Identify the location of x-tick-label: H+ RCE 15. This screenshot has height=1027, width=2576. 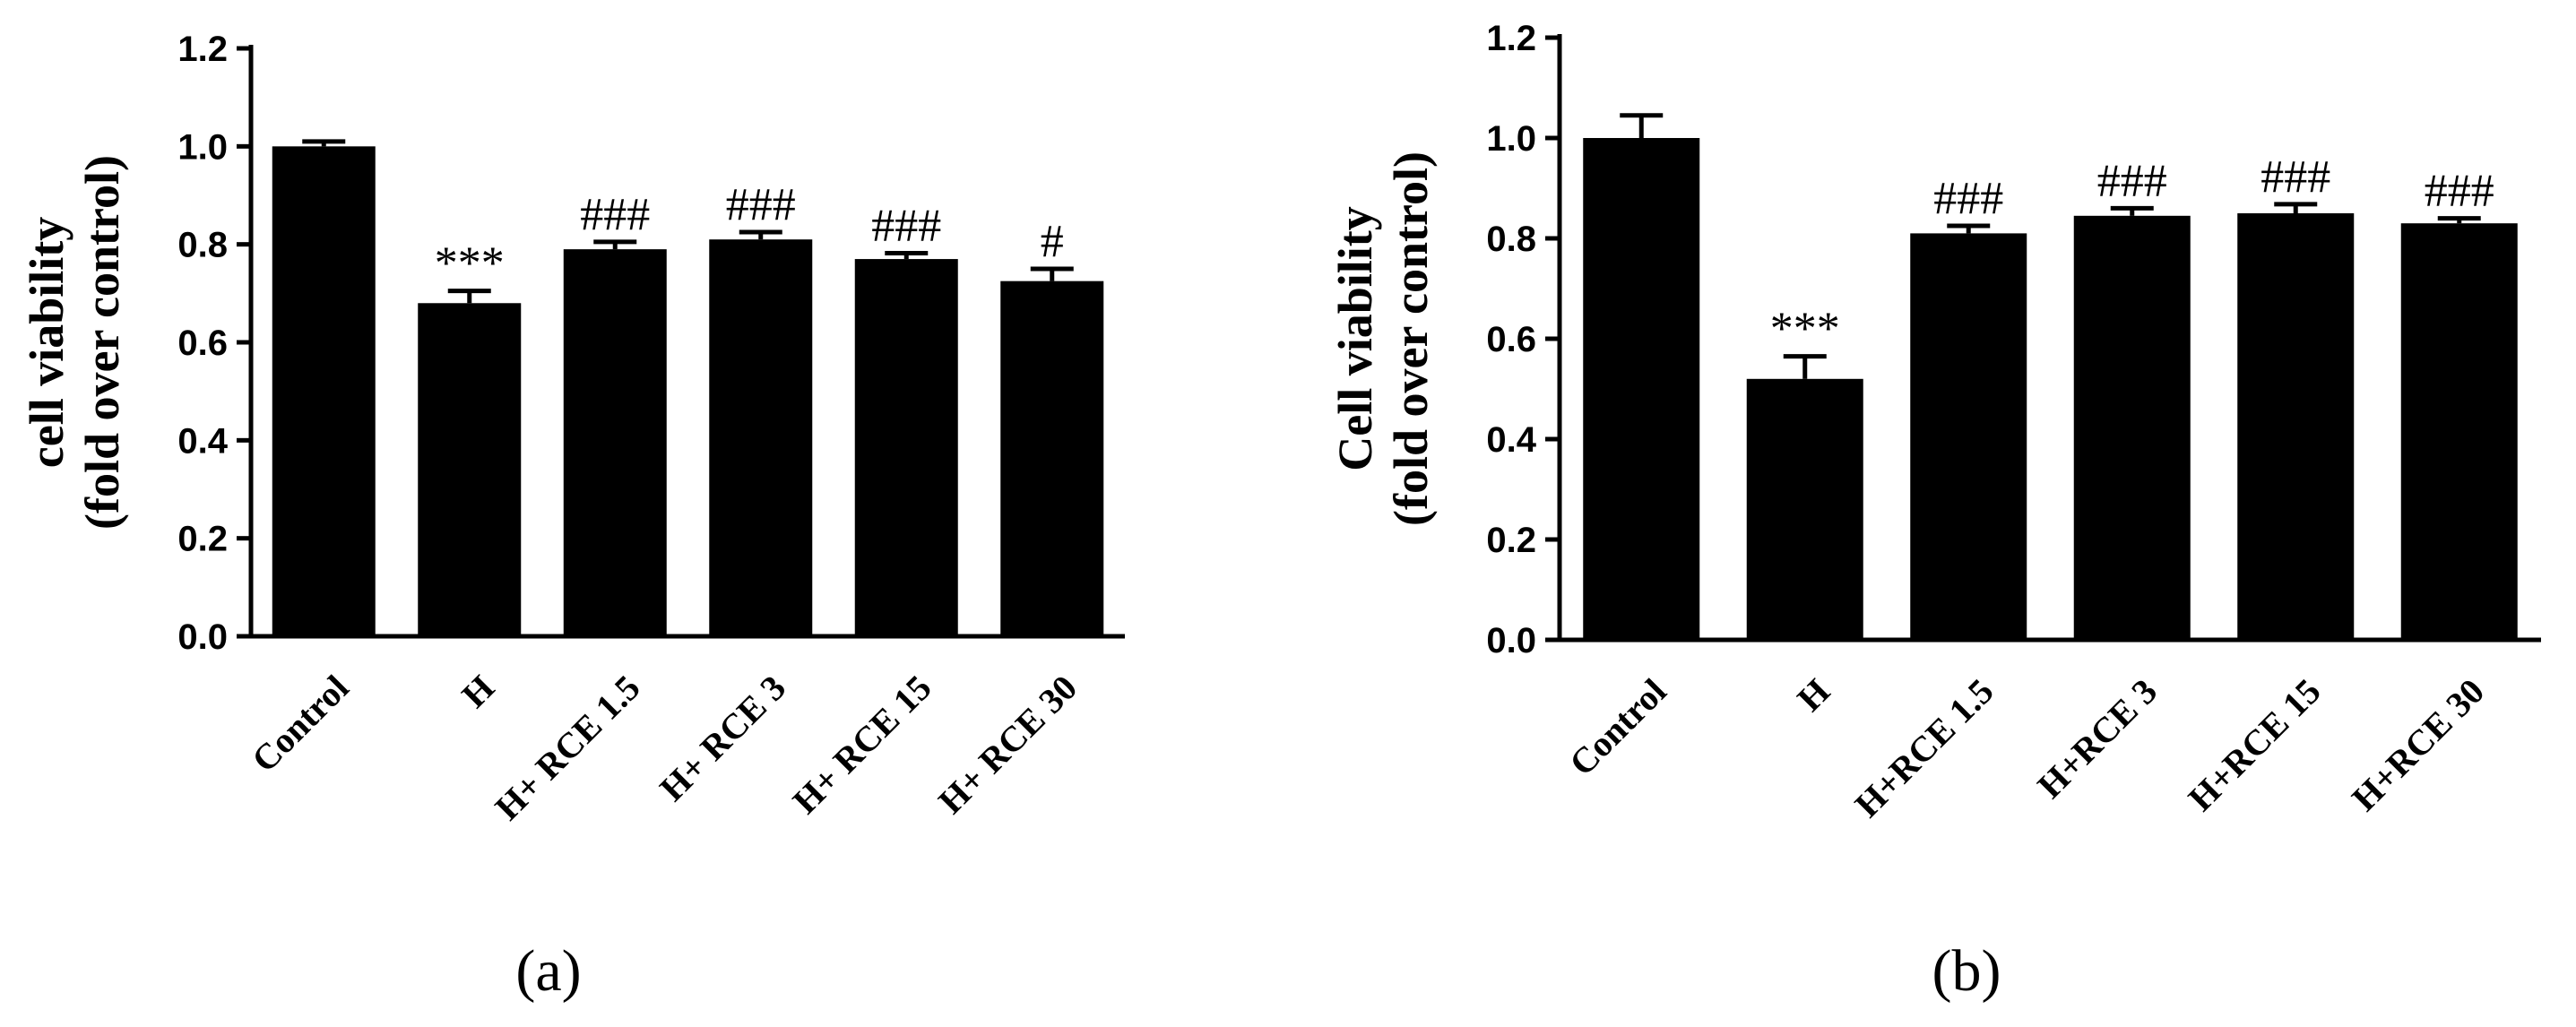
(862, 745).